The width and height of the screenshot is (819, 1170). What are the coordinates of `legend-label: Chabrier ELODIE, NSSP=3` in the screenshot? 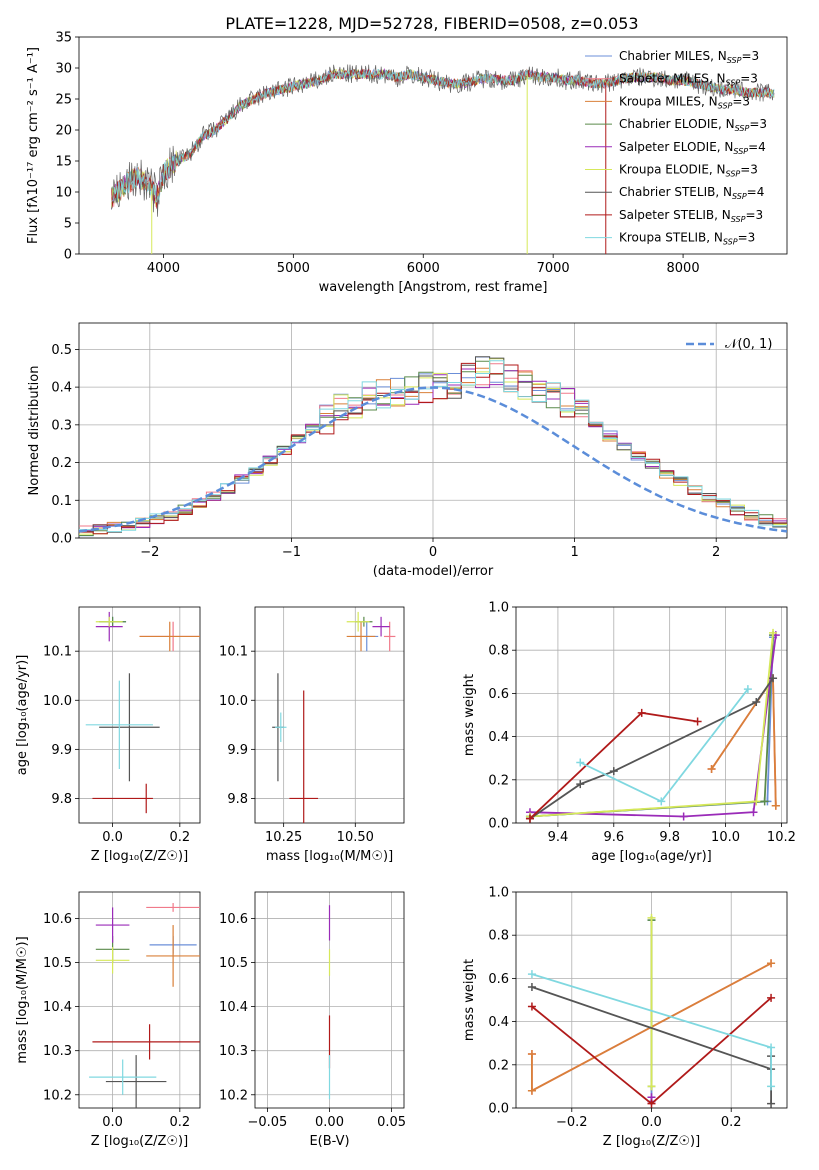 It's located at (693, 125).